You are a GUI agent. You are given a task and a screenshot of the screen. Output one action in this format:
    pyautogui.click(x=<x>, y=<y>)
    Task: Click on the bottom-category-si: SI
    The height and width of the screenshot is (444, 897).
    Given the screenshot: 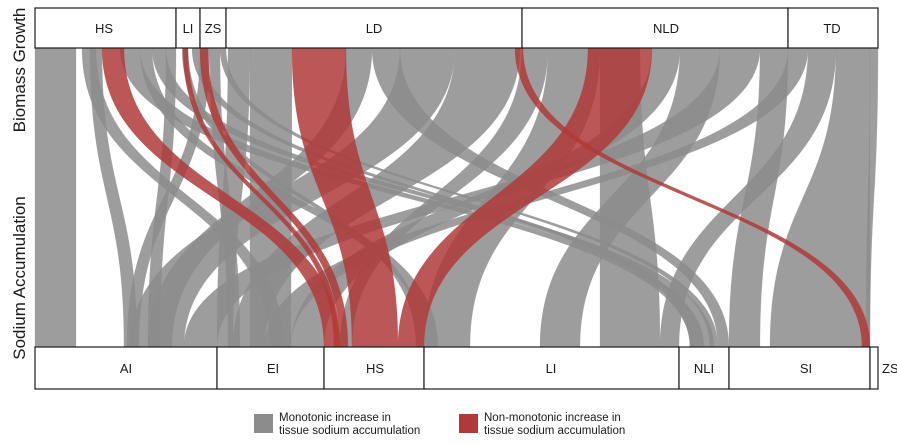 What is the action you would take?
    pyautogui.click(x=799, y=368)
    